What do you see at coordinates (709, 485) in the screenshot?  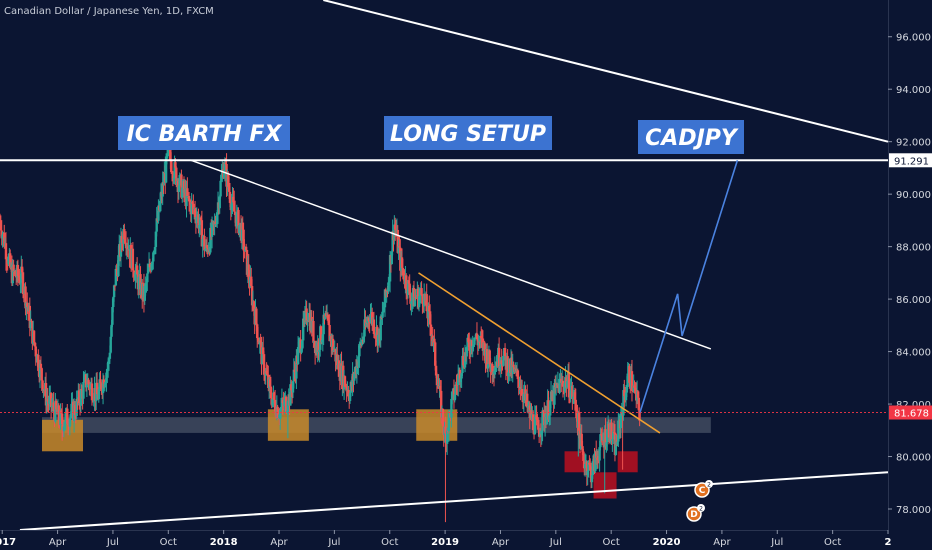 I see `marker-badge-count: 2` at bounding box center [709, 485].